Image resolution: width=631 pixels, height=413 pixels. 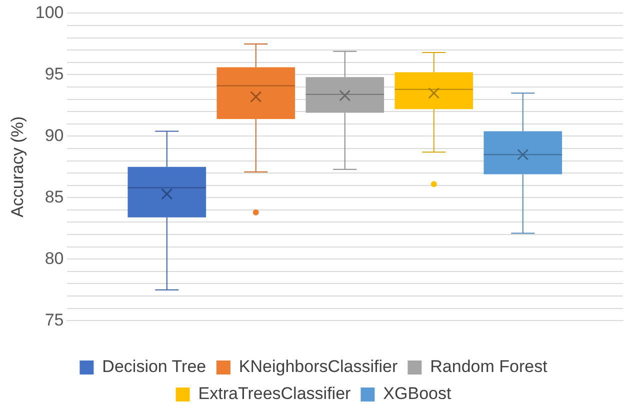 I want to click on y-axis-title: Accuracy (%), so click(x=17, y=167).